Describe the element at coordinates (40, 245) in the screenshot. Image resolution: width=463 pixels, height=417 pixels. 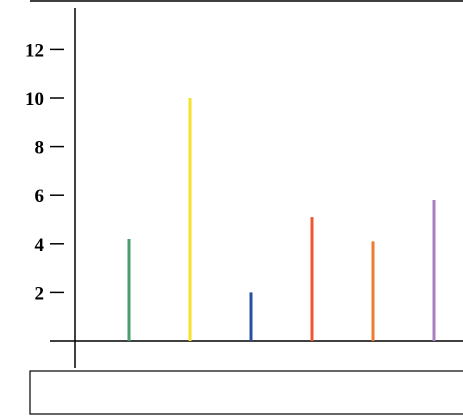
I see `y-tick-label: 4` at that location.